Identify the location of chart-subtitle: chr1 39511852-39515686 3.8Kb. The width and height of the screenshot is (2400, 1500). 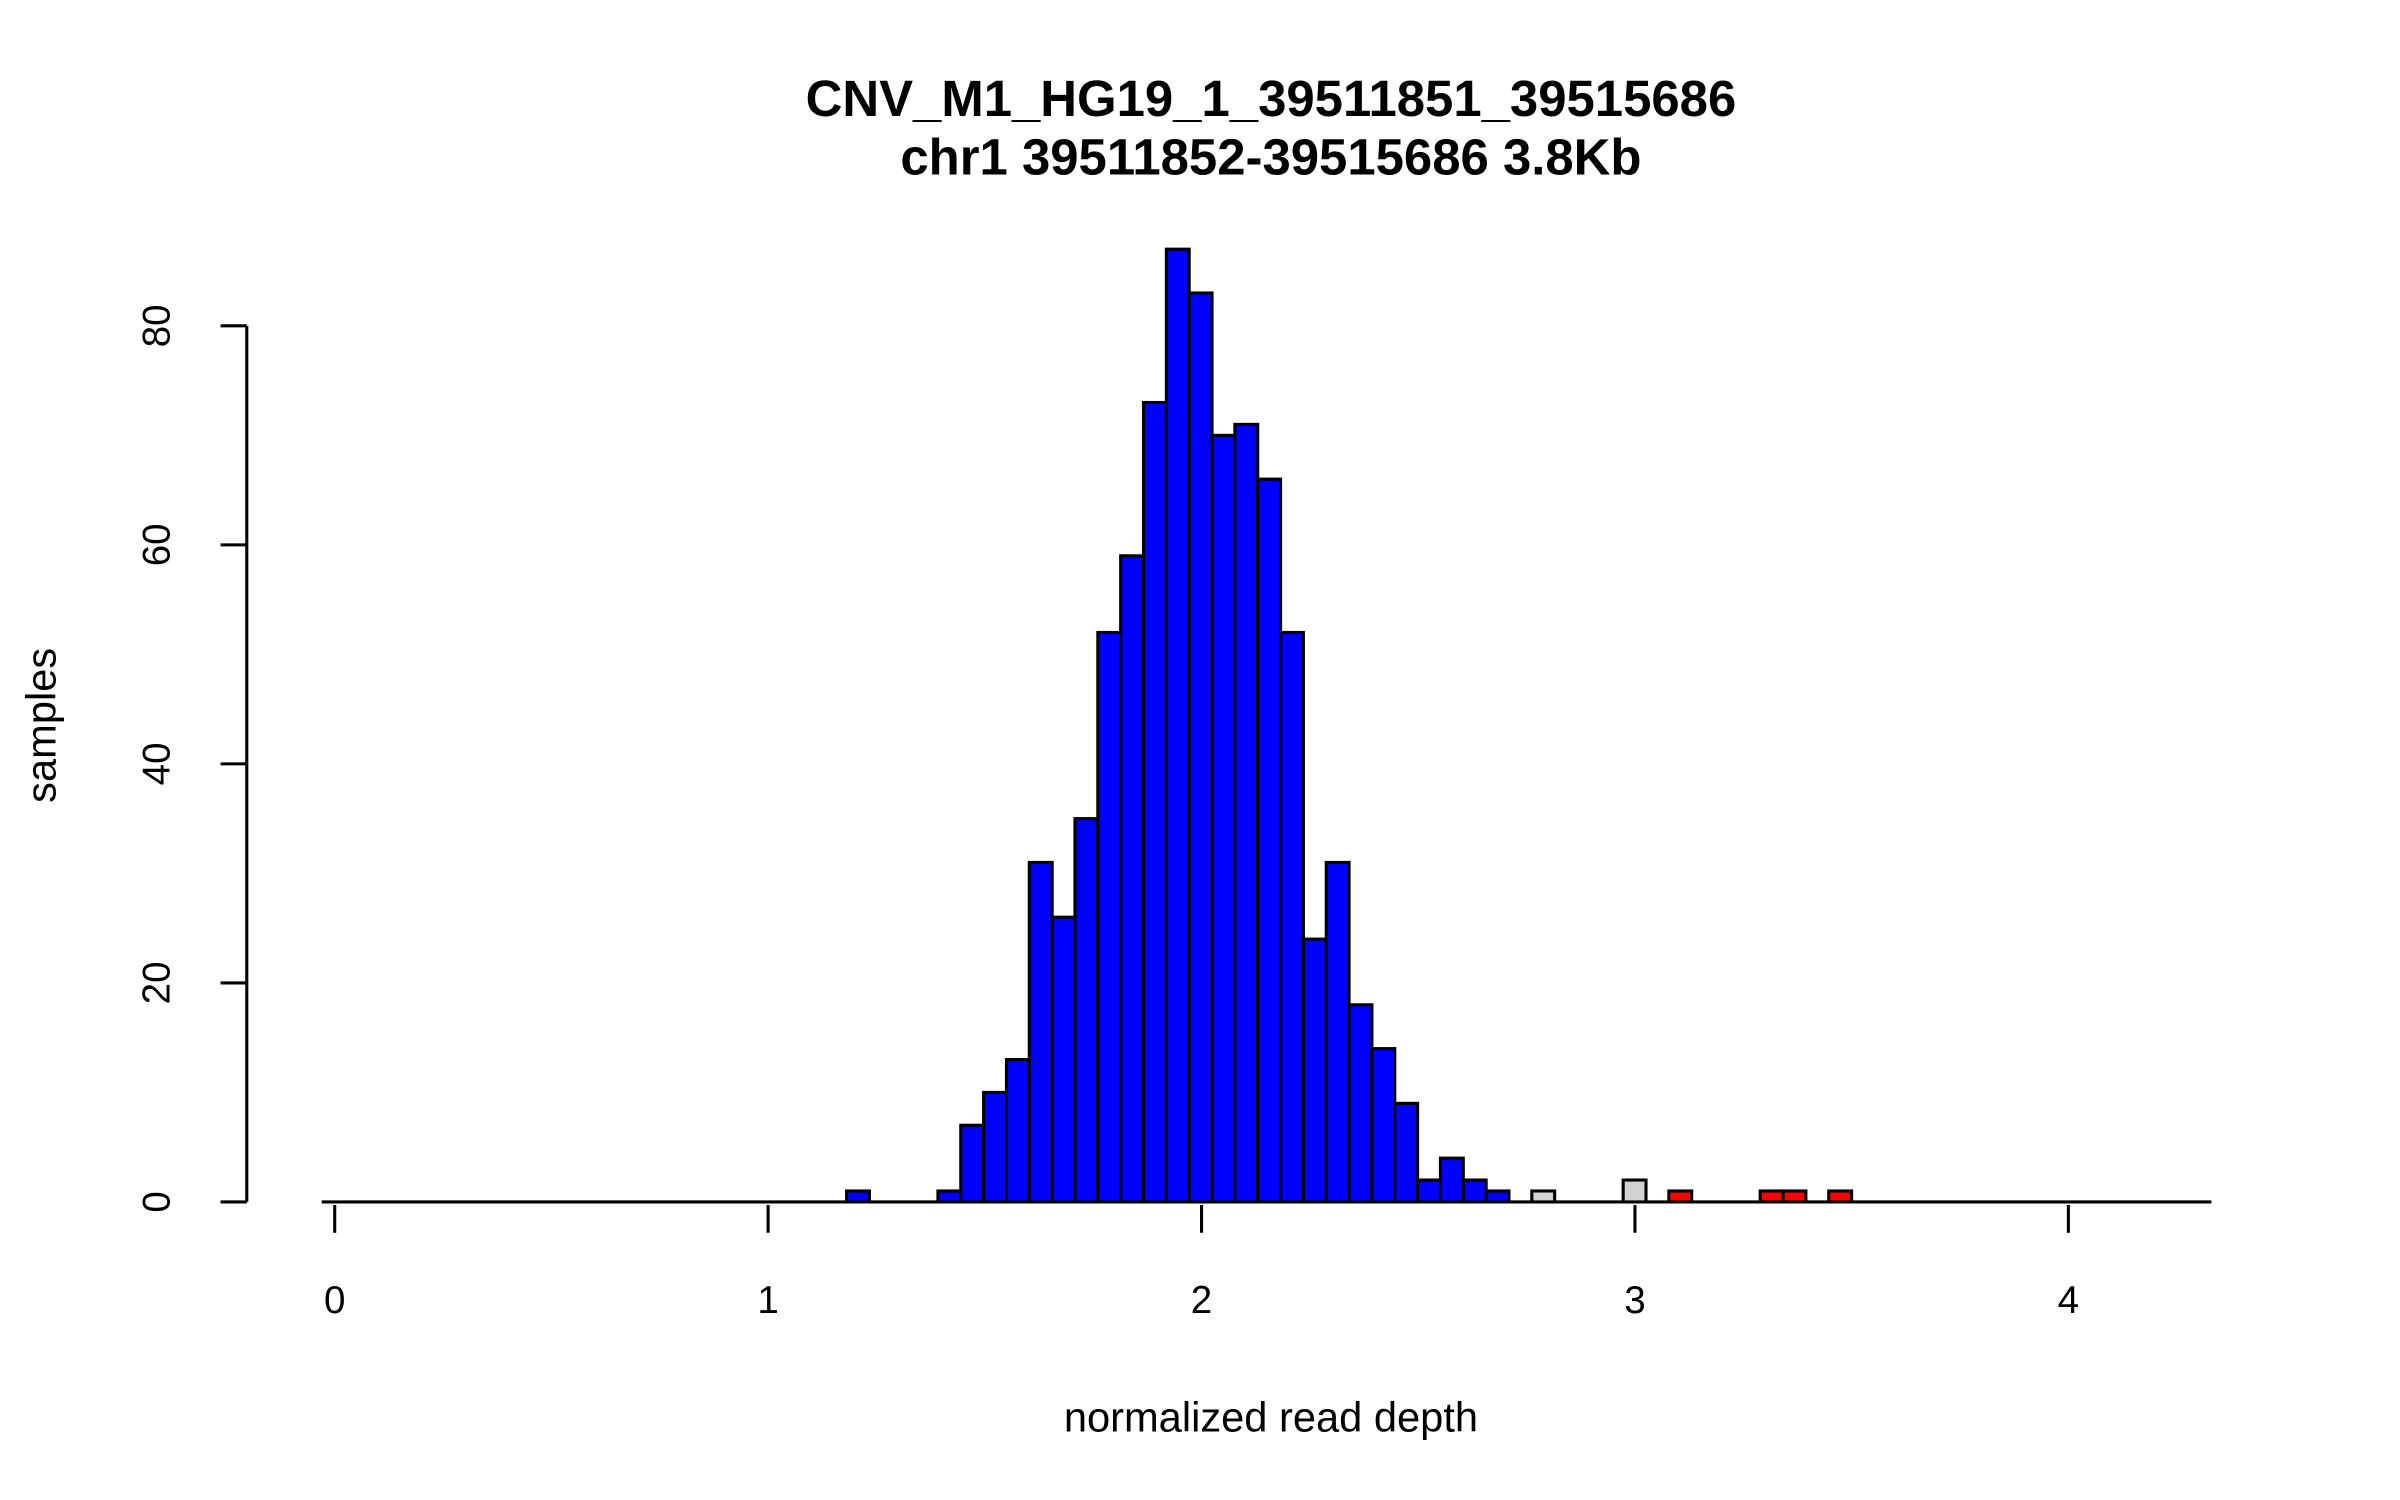
(1270, 157).